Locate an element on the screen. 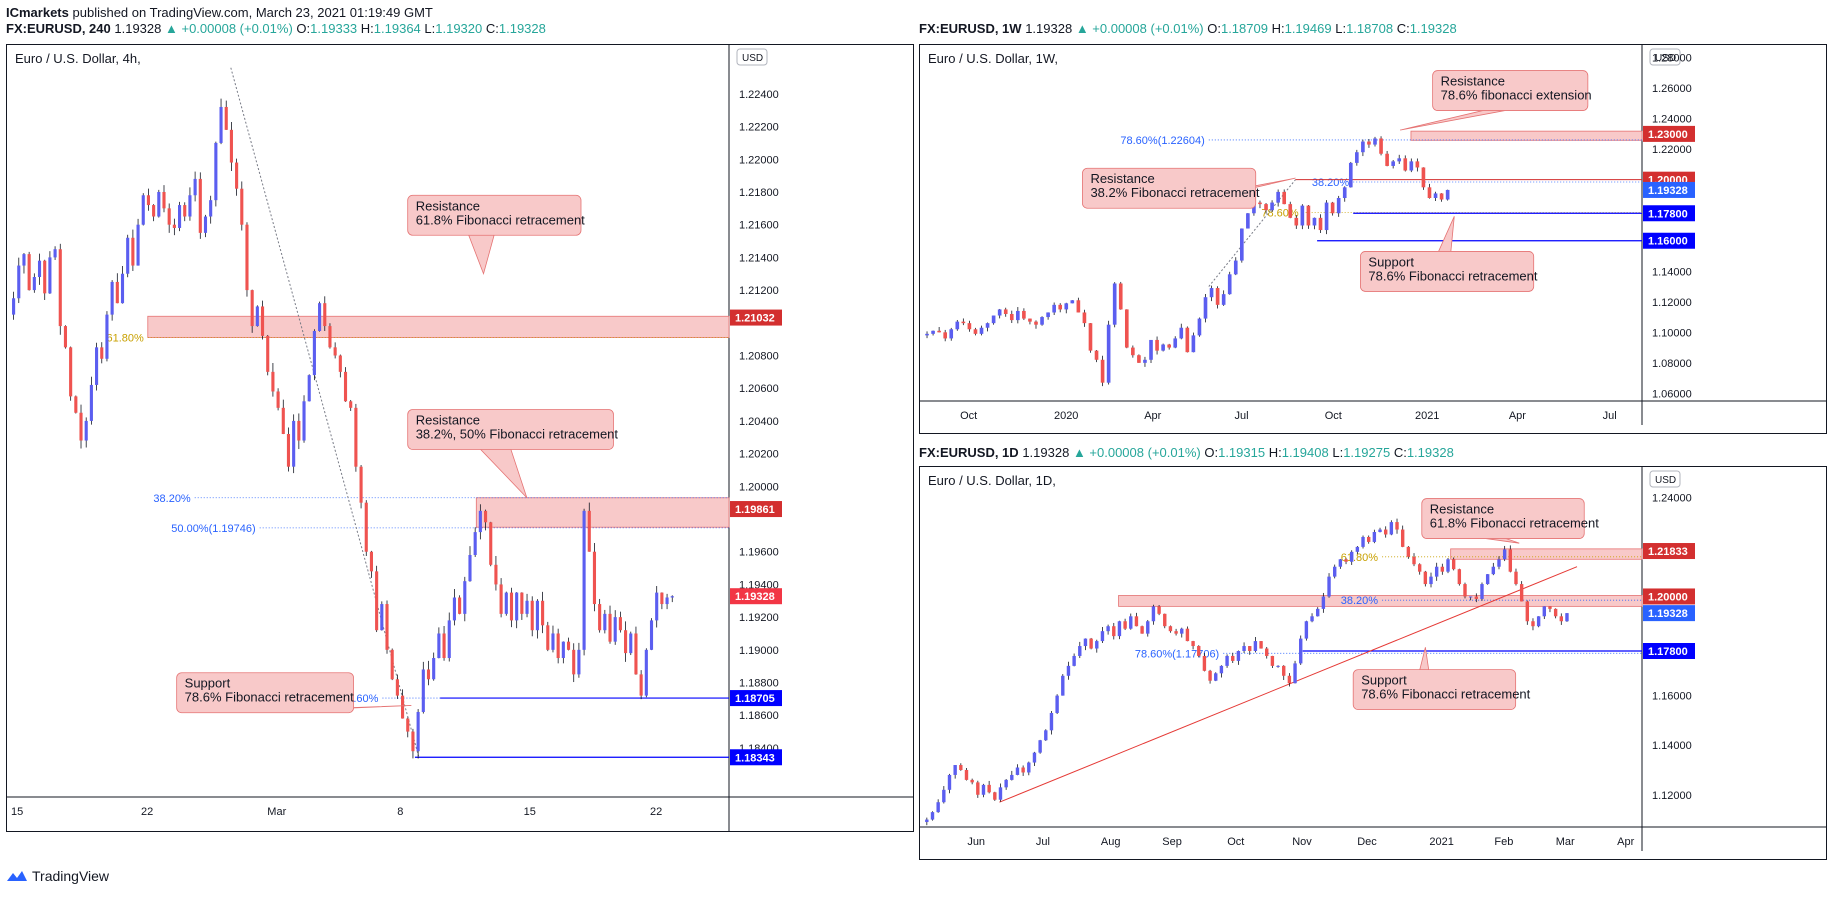 This screenshot has width=1833, height=897. price-axis-label: 1.23000 is located at coordinates (1668, 135).